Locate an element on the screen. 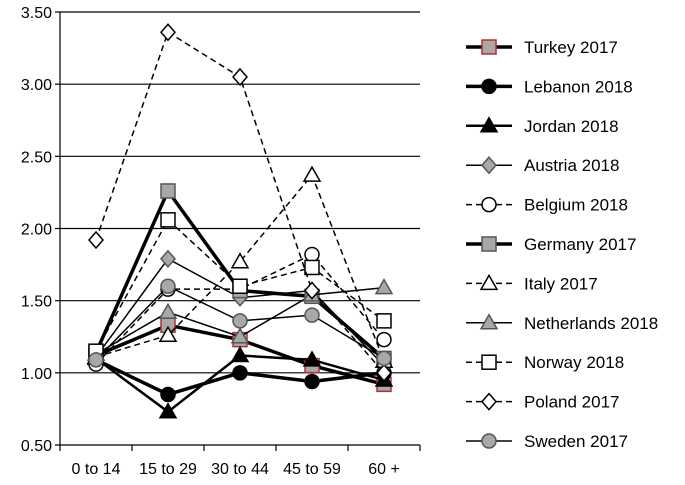 The image size is (685, 485). legend-entry-9: Poland 2017 is located at coordinates (542, 402).